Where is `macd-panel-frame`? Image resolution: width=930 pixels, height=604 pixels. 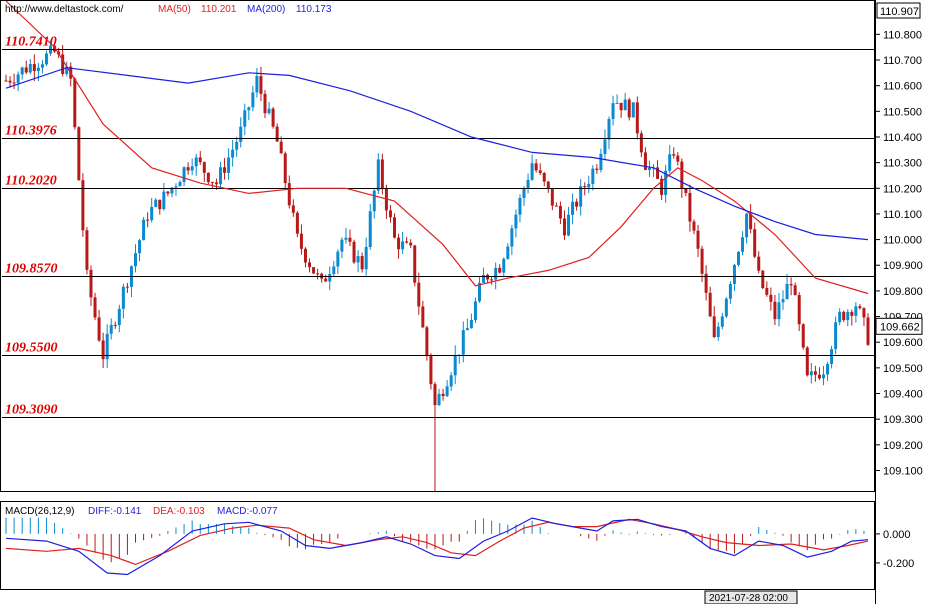 macd-panel-frame is located at coordinates (437, 545).